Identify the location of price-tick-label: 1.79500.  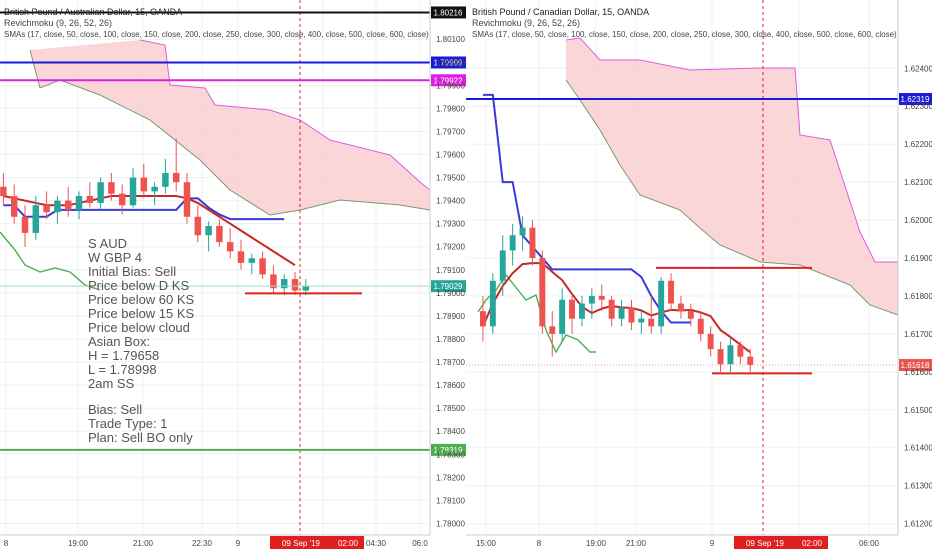
(450, 178).